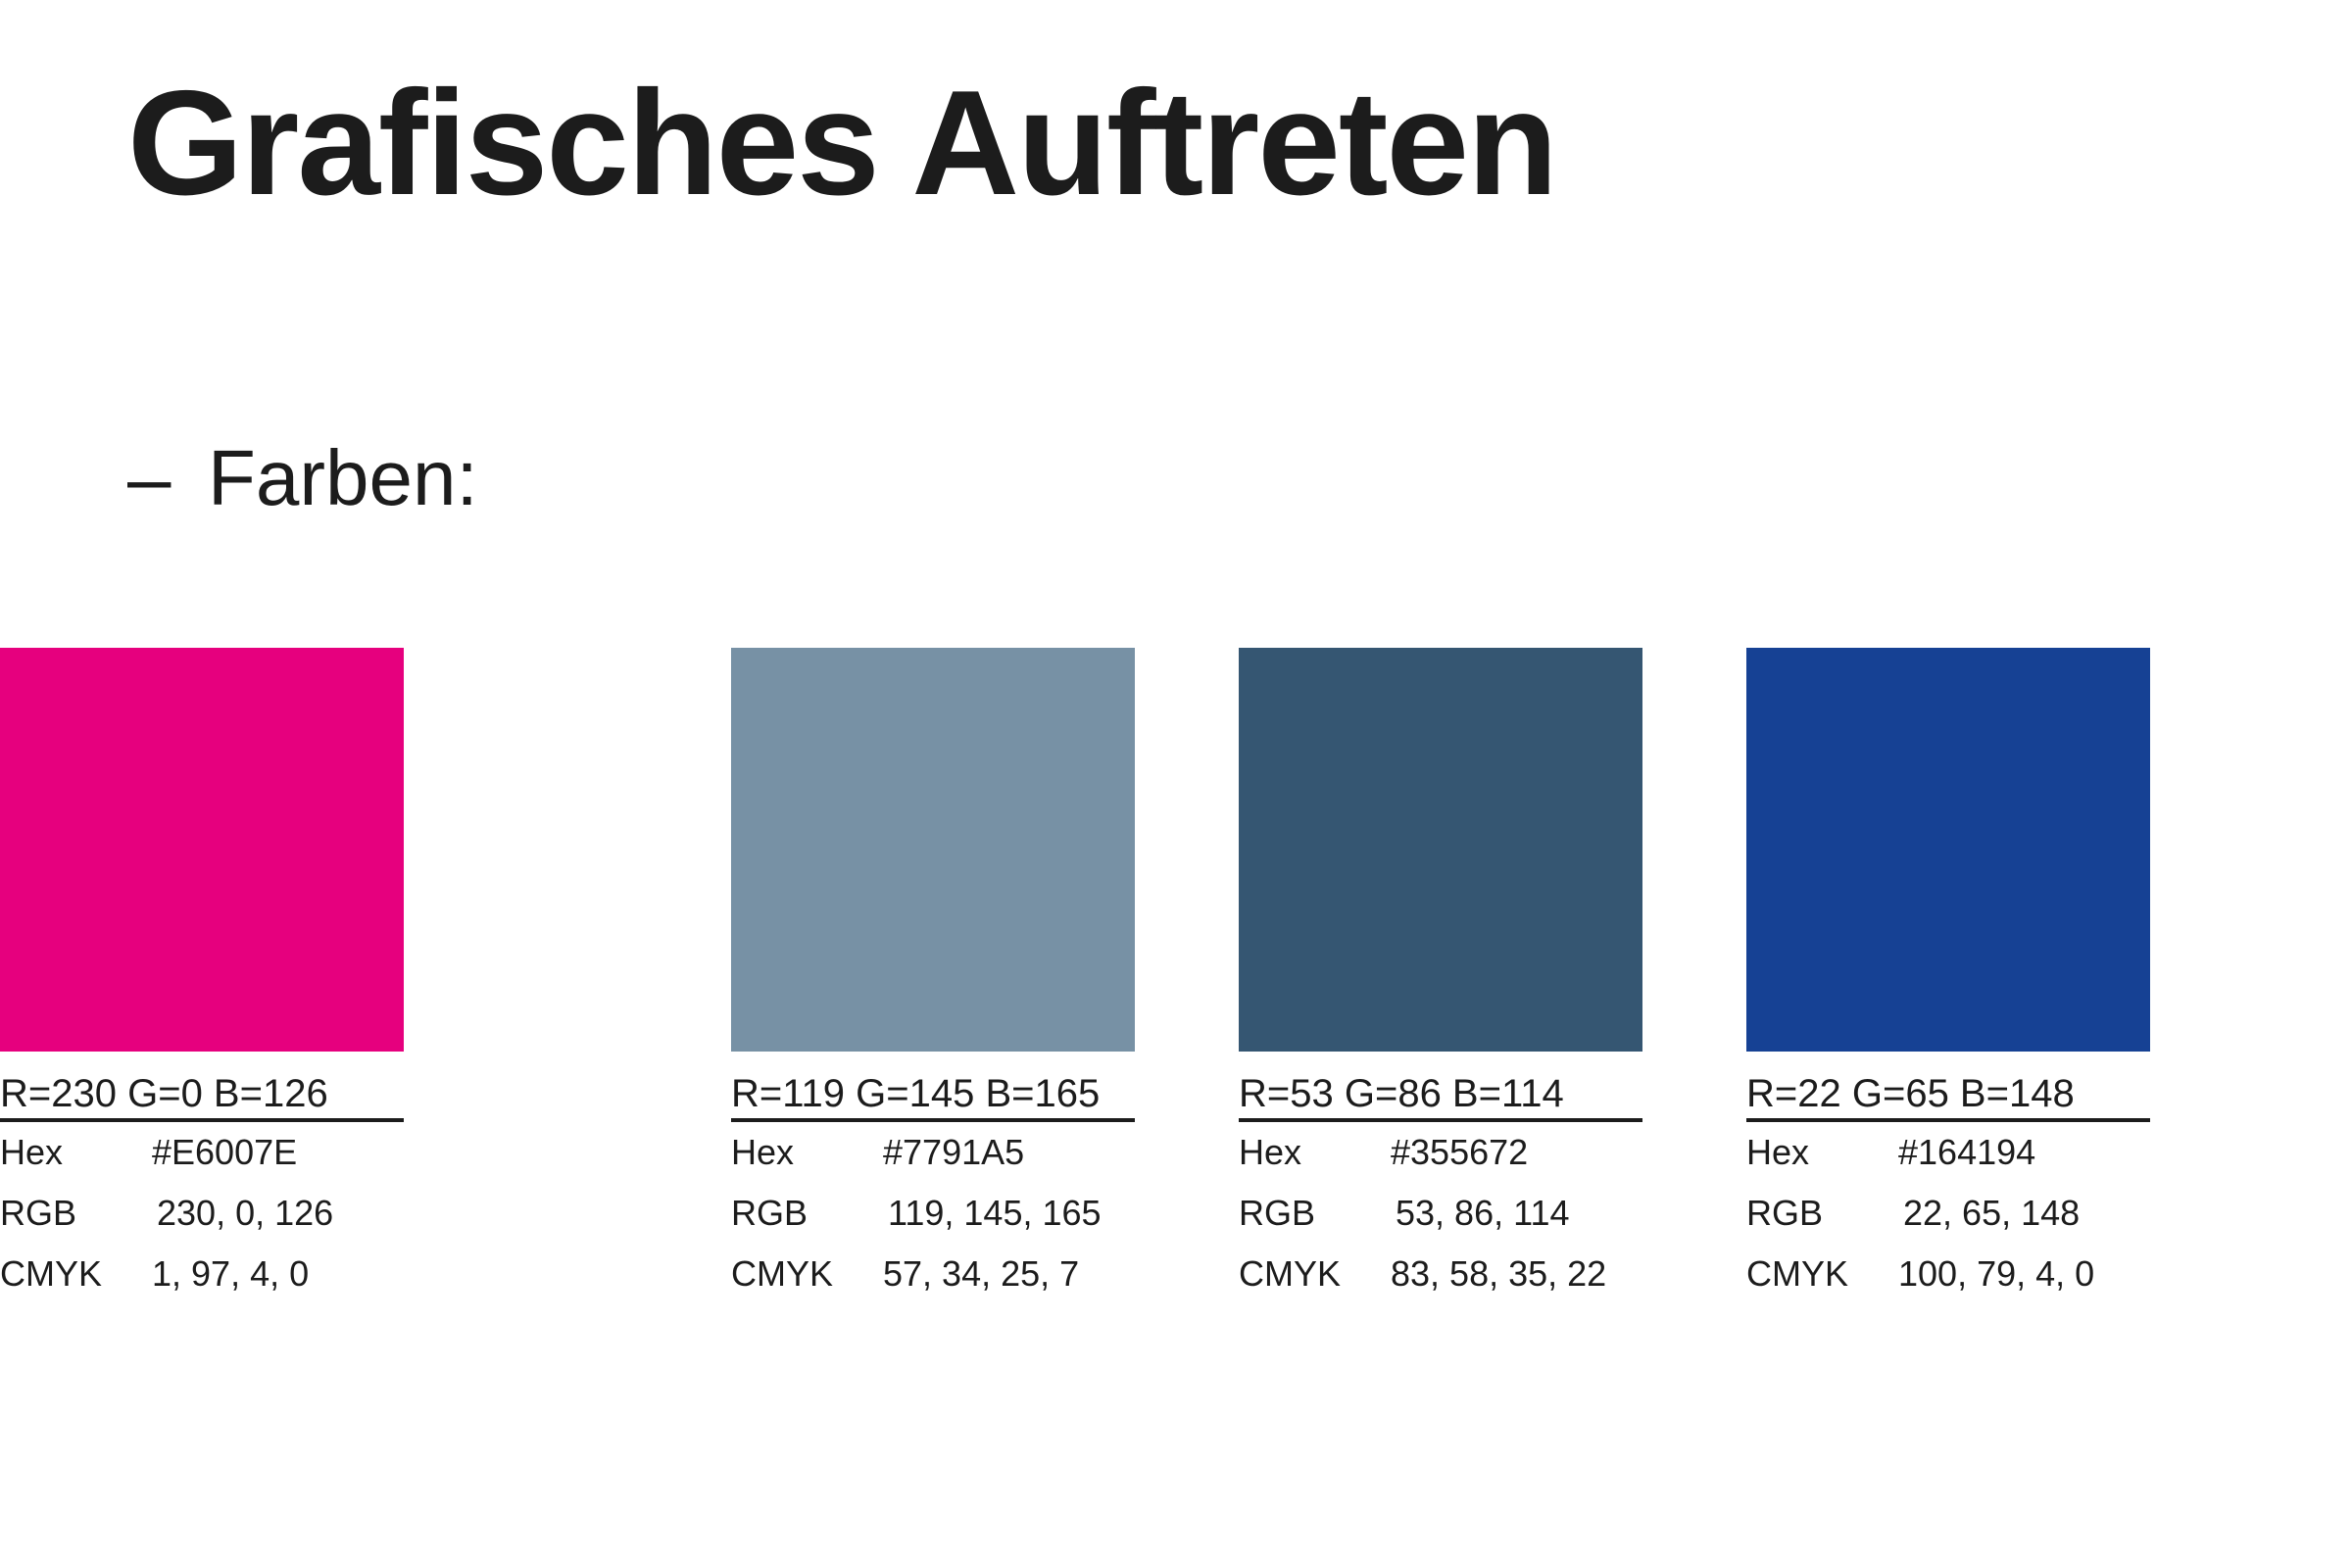 The width and height of the screenshot is (2352, 1568). I want to click on section-heading: – Farben:, so click(302, 478).